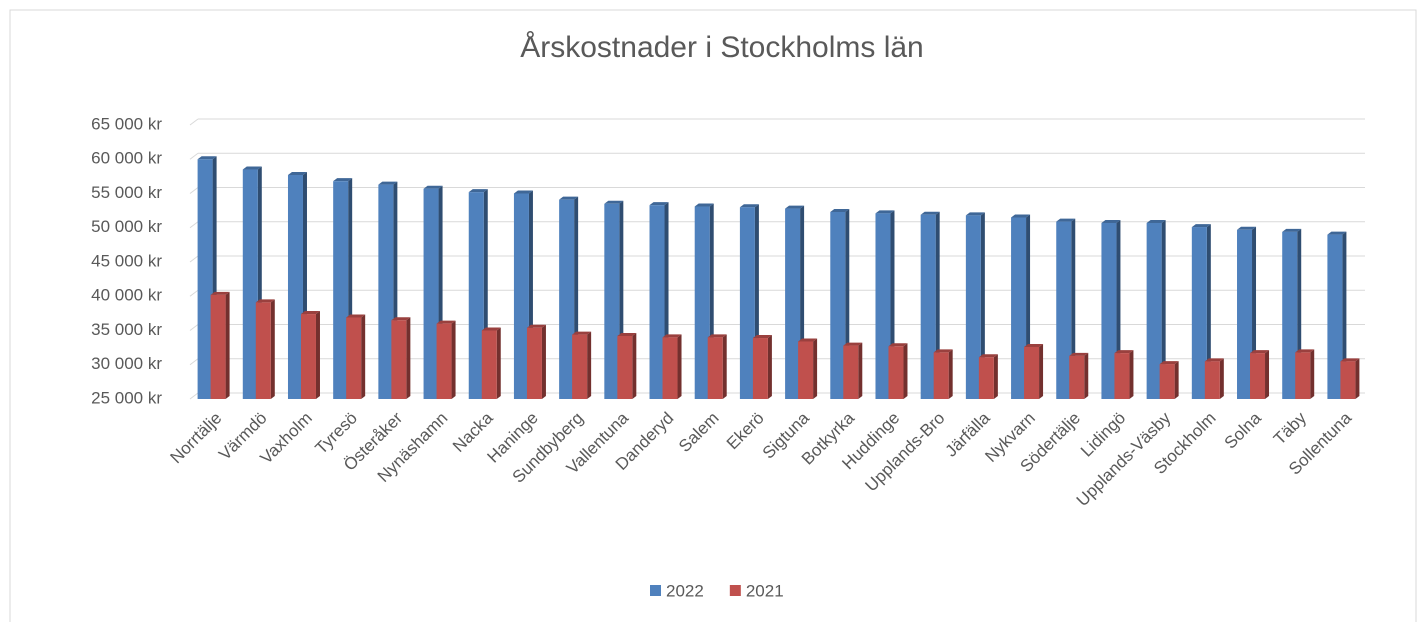 This screenshot has height=627, width=1426. What do you see at coordinates (722, 47) in the screenshot?
I see `chart-title: Årskostnader i Stockholms län` at bounding box center [722, 47].